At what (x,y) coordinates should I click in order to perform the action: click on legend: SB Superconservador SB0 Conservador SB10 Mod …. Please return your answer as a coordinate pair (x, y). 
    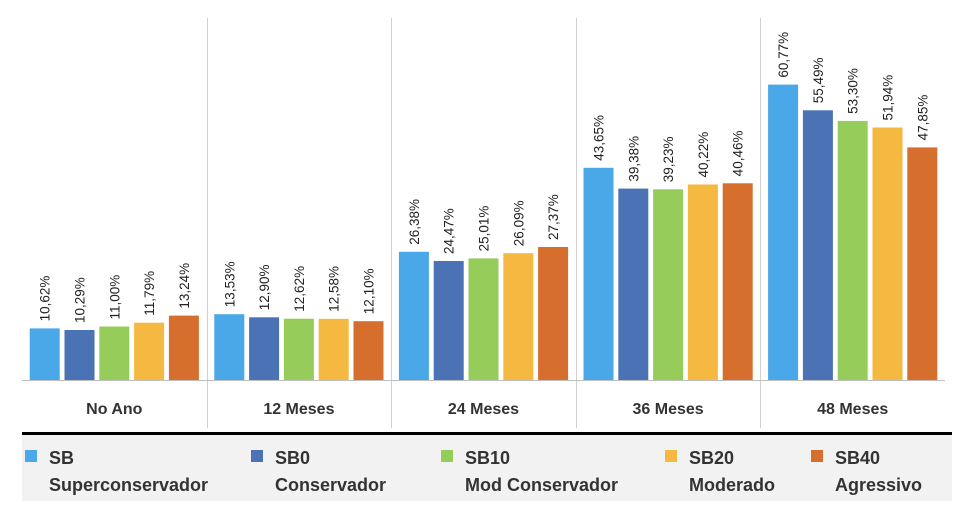
    Looking at the image, I should click on (487, 466).